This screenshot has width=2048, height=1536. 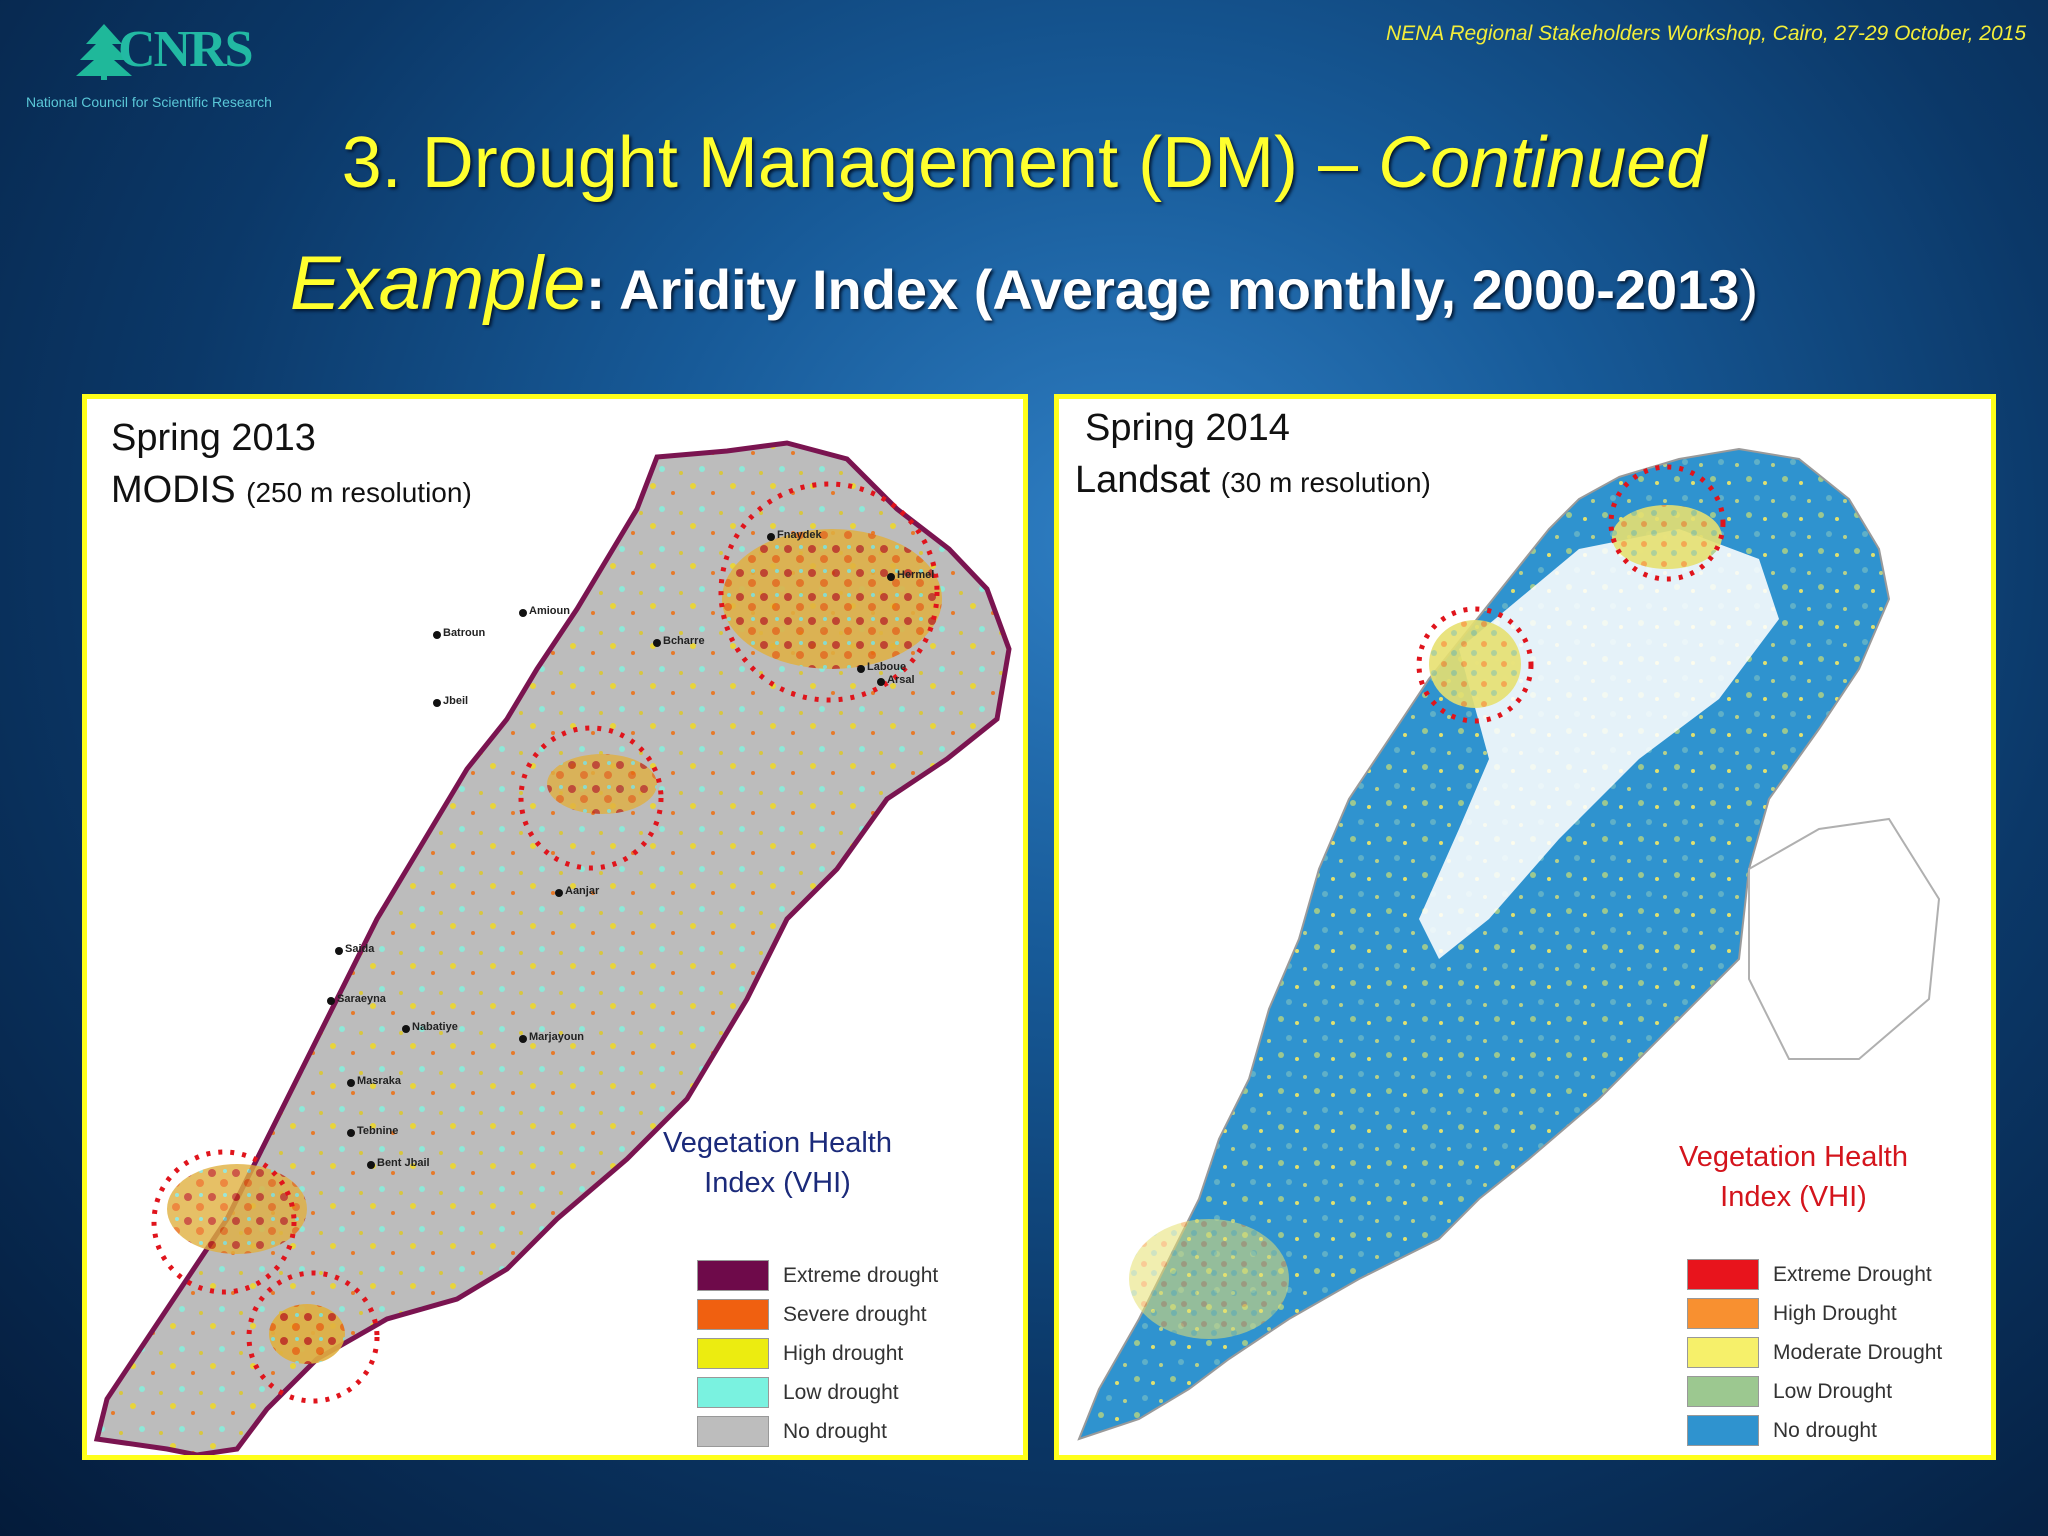 What do you see at coordinates (1187, 428) in the screenshot?
I see `right-season-label: Spring 2014` at bounding box center [1187, 428].